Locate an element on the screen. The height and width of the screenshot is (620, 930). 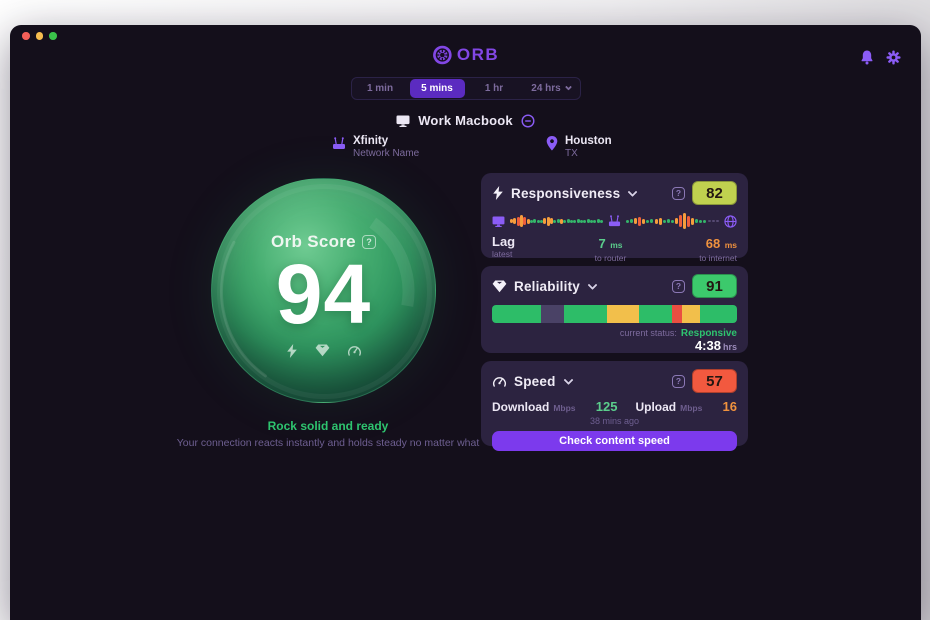
reliability-timeline-bar is located at coordinates (614, 314).